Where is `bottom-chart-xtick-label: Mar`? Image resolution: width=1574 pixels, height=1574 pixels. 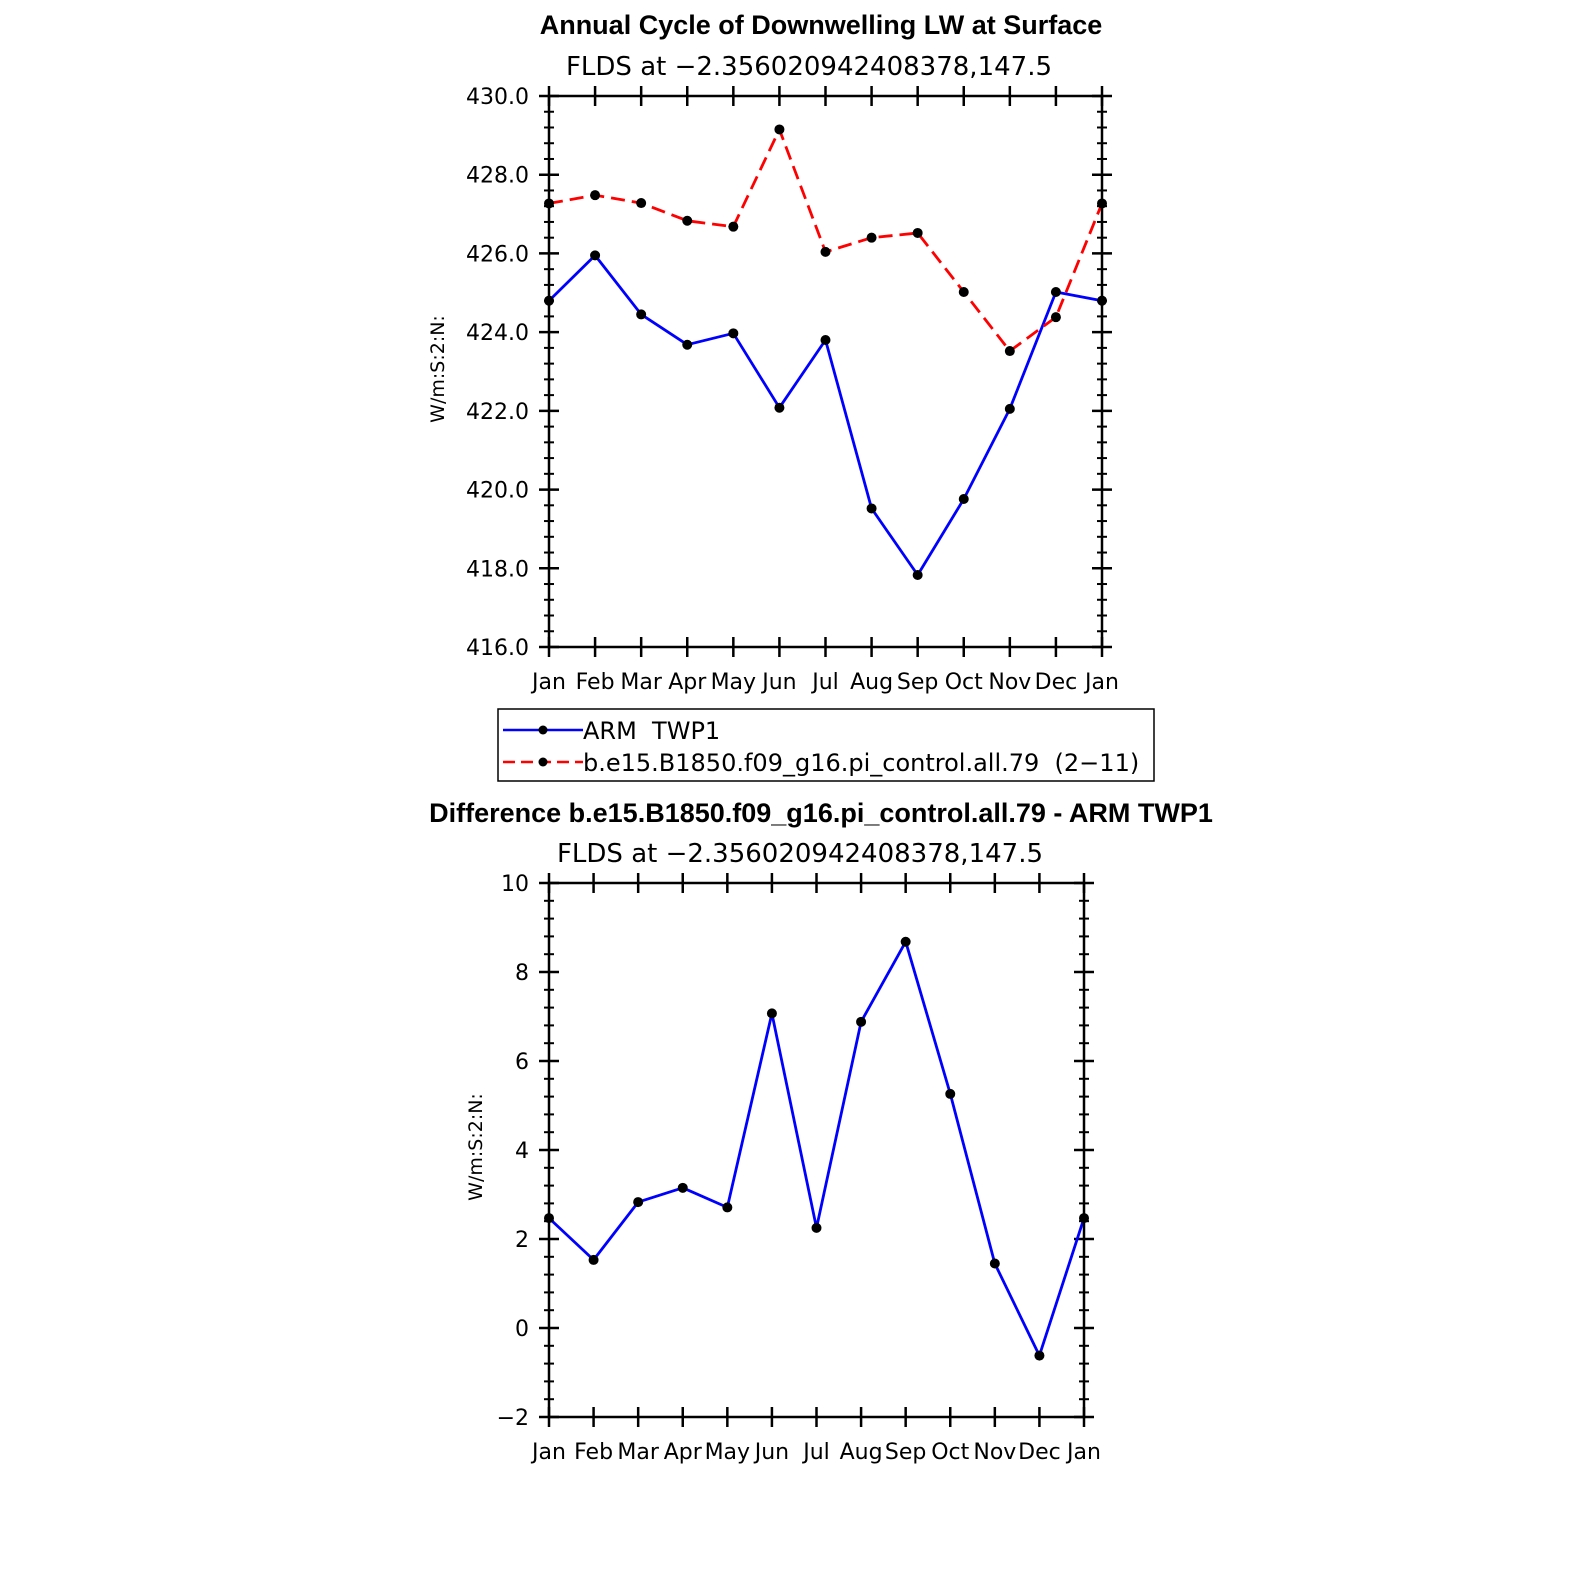
bottom-chart-xtick-label: Mar is located at coordinates (638, 1452).